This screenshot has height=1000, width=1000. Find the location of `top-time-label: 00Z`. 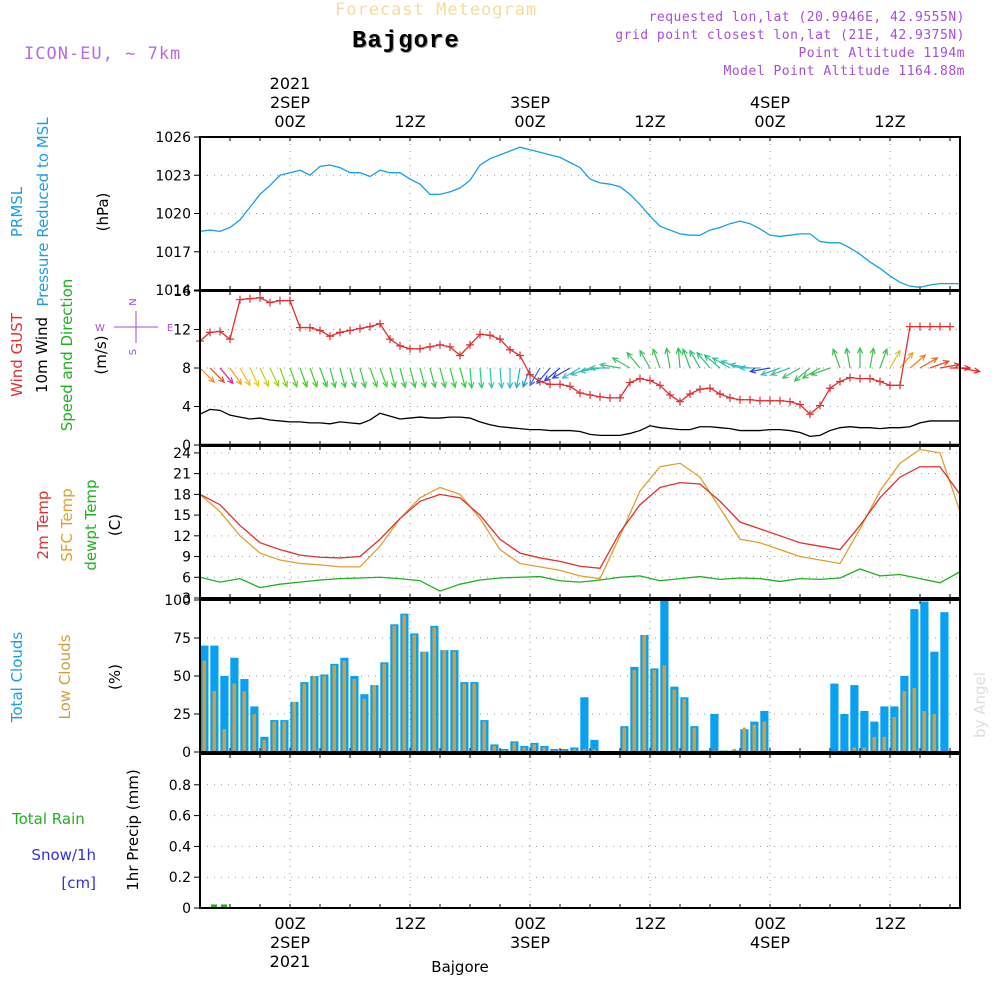

top-time-label: 00Z is located at coordinates (769, 121).